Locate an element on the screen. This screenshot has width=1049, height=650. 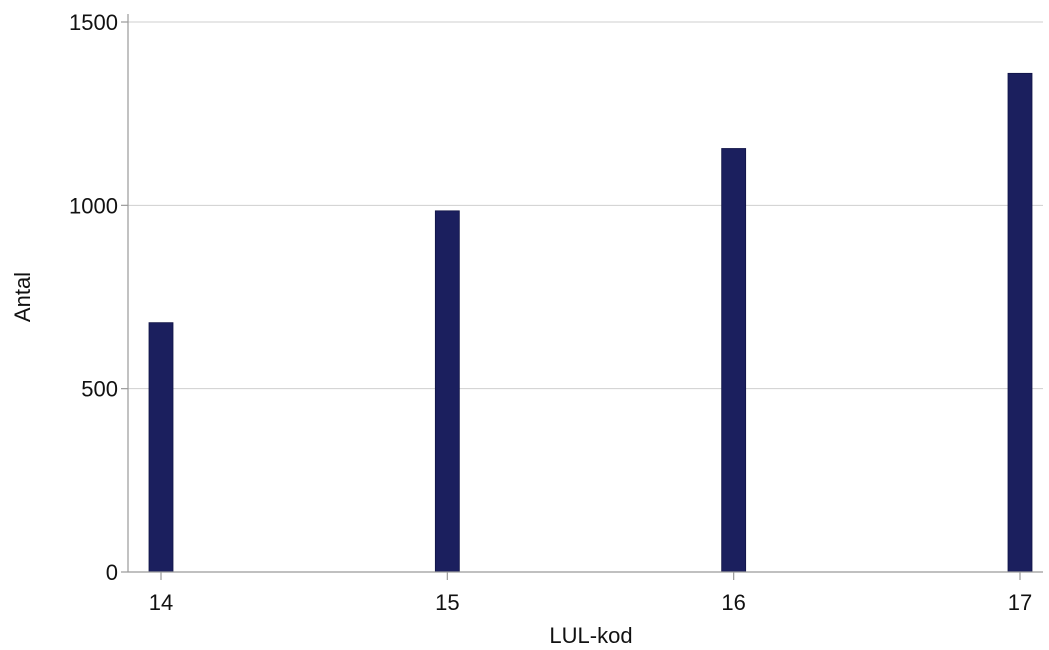
x-tick-label-14: 14 is located at coordinates (161, 602).